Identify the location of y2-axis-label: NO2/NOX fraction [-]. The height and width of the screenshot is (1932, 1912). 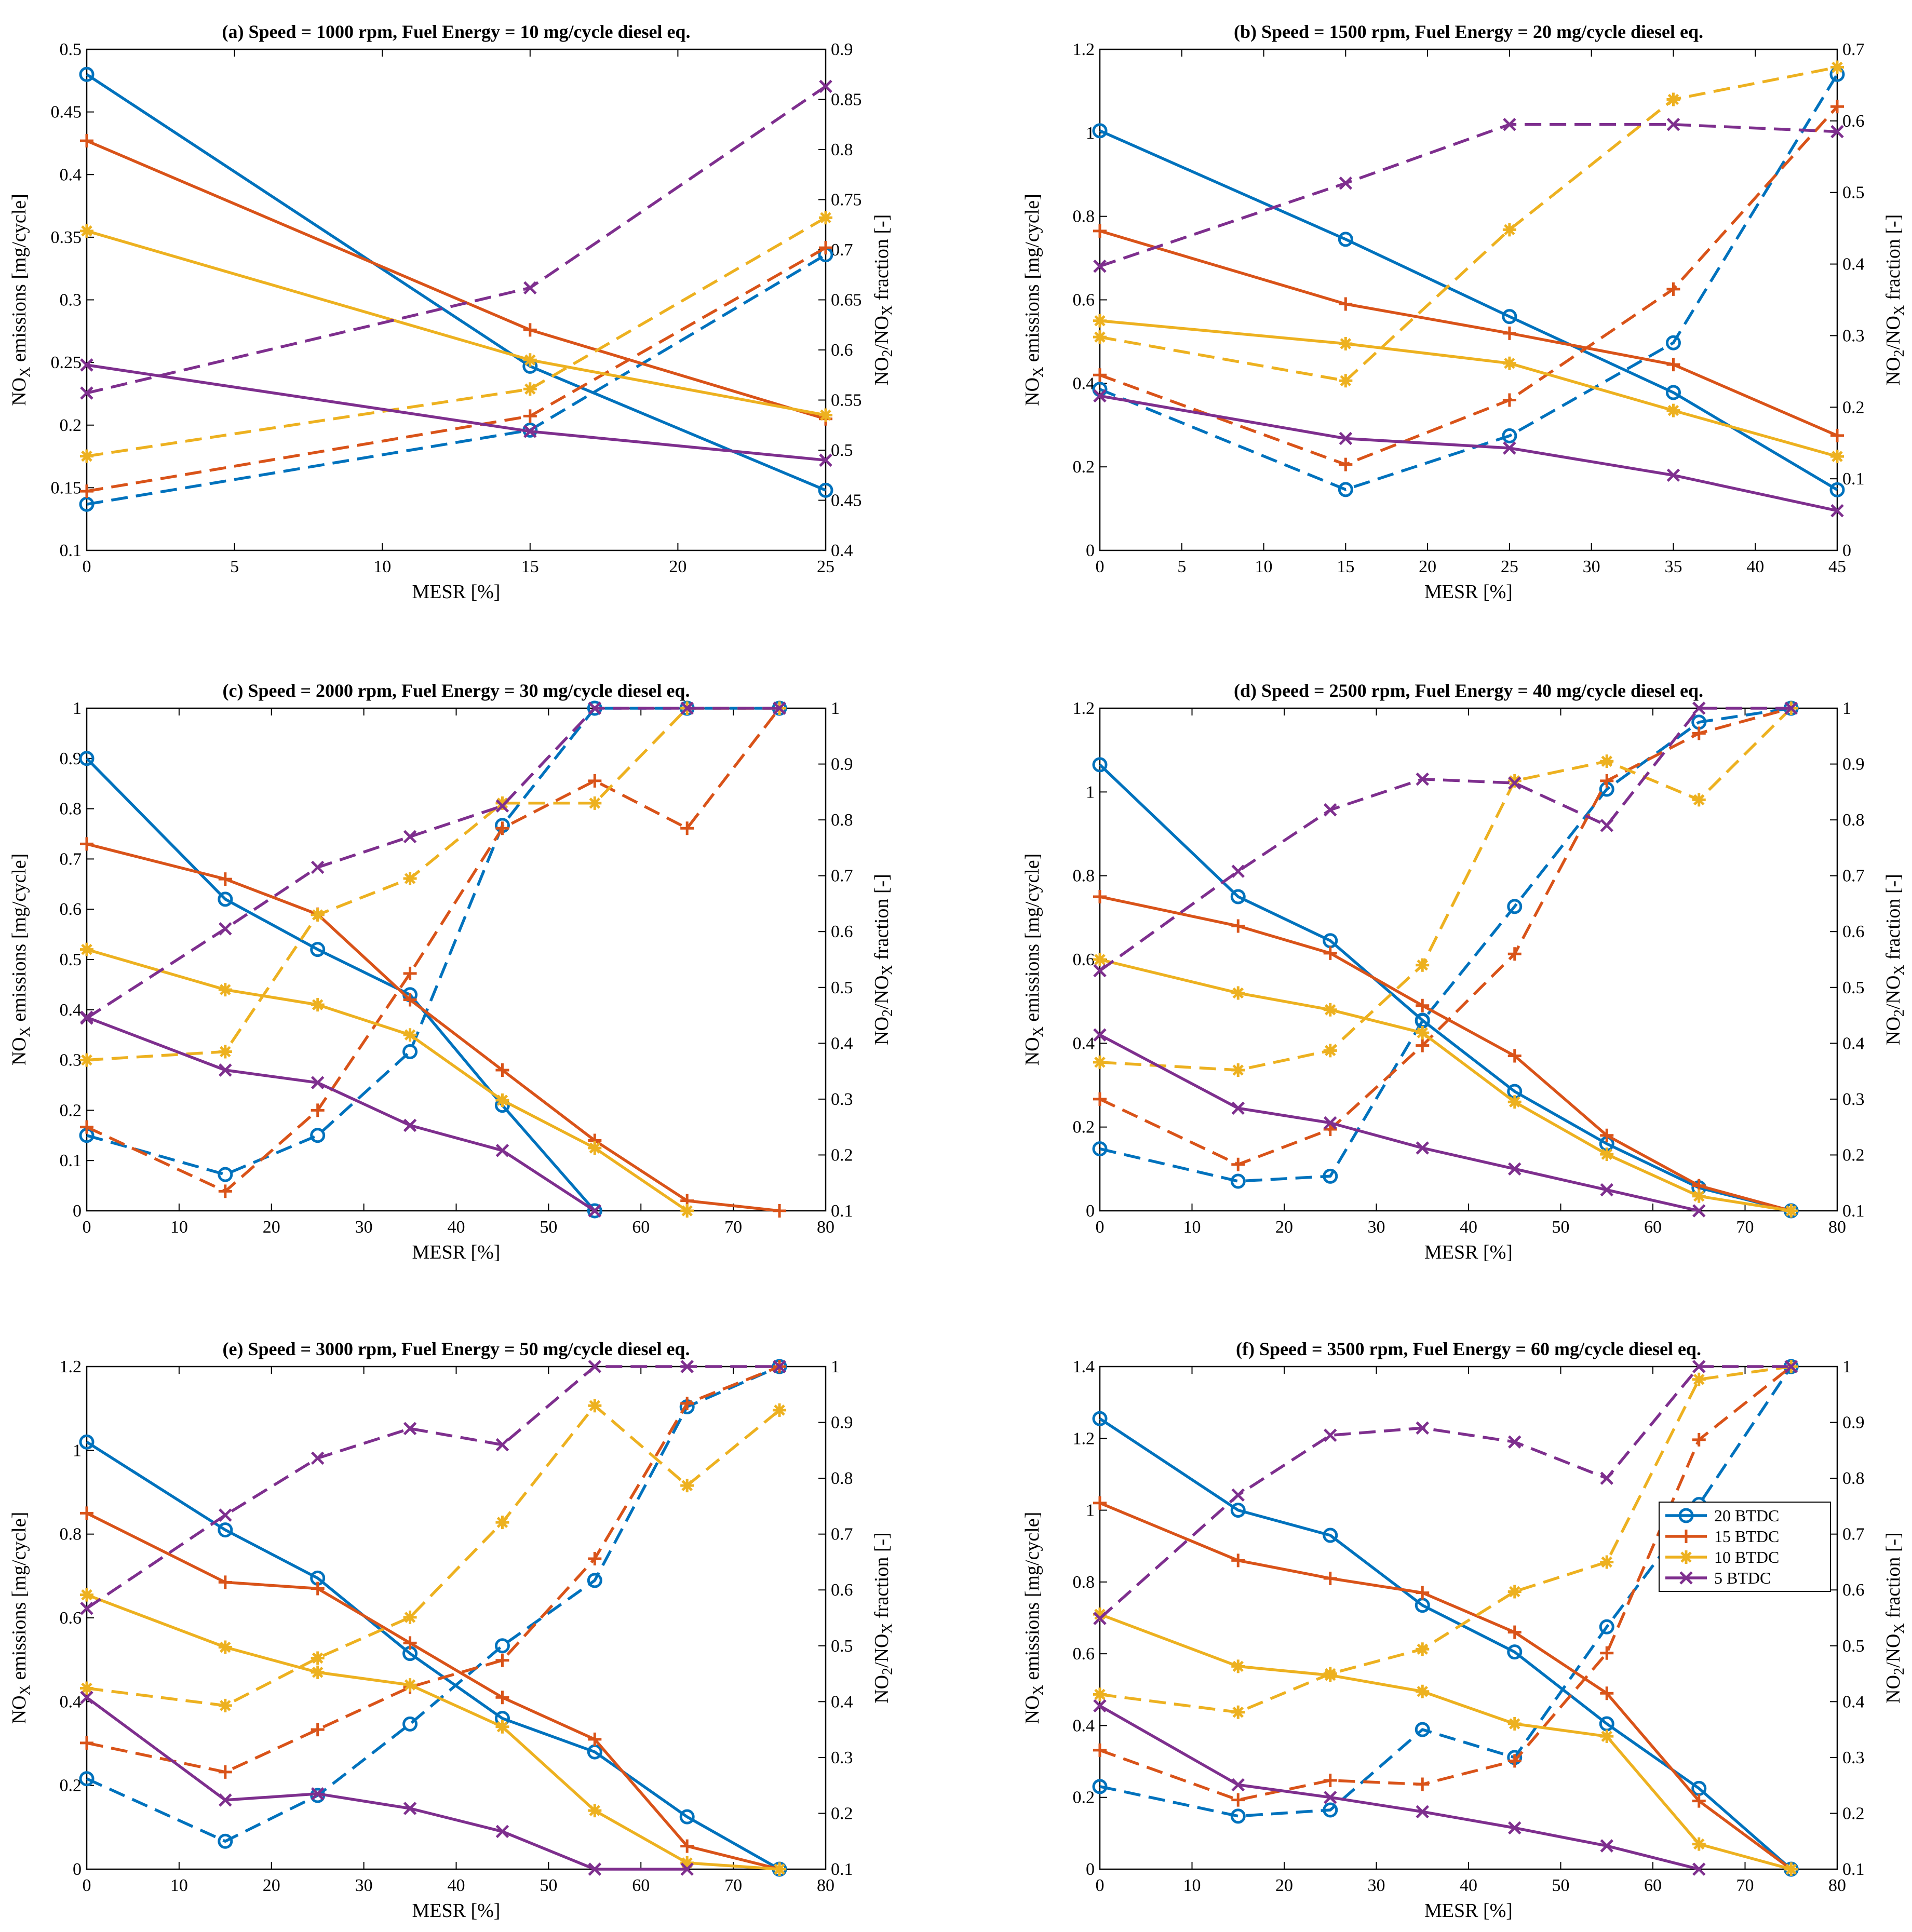
(1894, 959).